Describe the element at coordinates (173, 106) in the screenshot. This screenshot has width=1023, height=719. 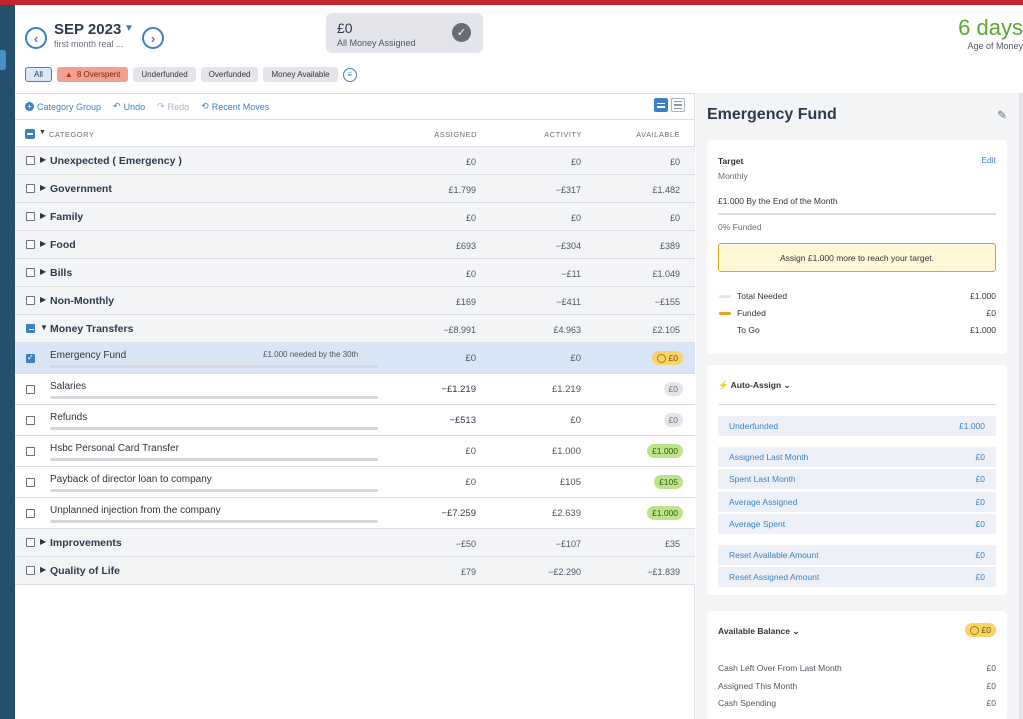
I see `redo-button: ↷ Redo` at that location.